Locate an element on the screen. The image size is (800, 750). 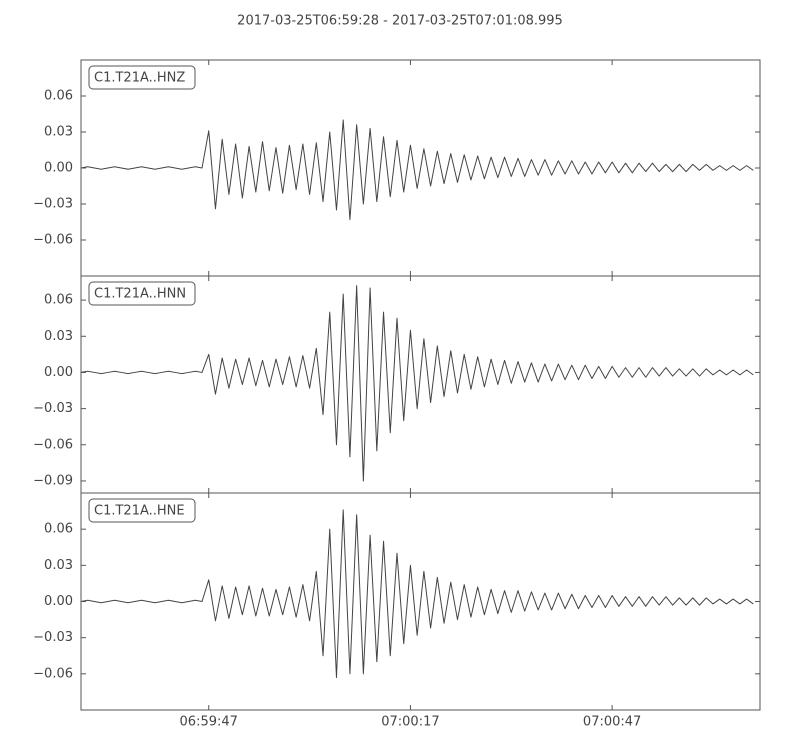
waveform is located at coordinates (417, 170).